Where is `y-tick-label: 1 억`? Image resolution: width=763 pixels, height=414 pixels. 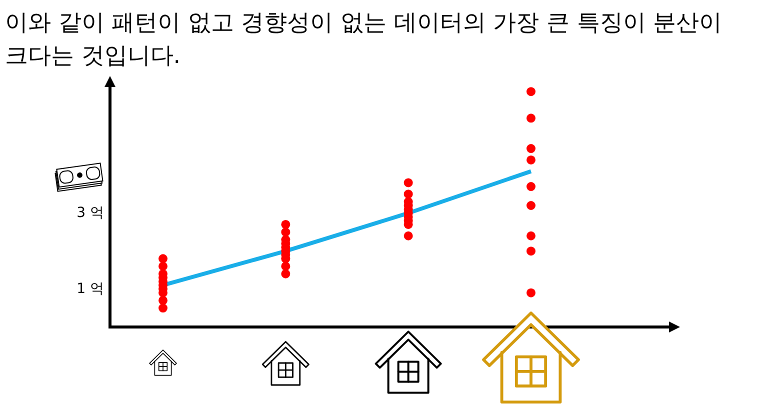
y-tick-label: 1 억 is located at coordinates (90, 288).